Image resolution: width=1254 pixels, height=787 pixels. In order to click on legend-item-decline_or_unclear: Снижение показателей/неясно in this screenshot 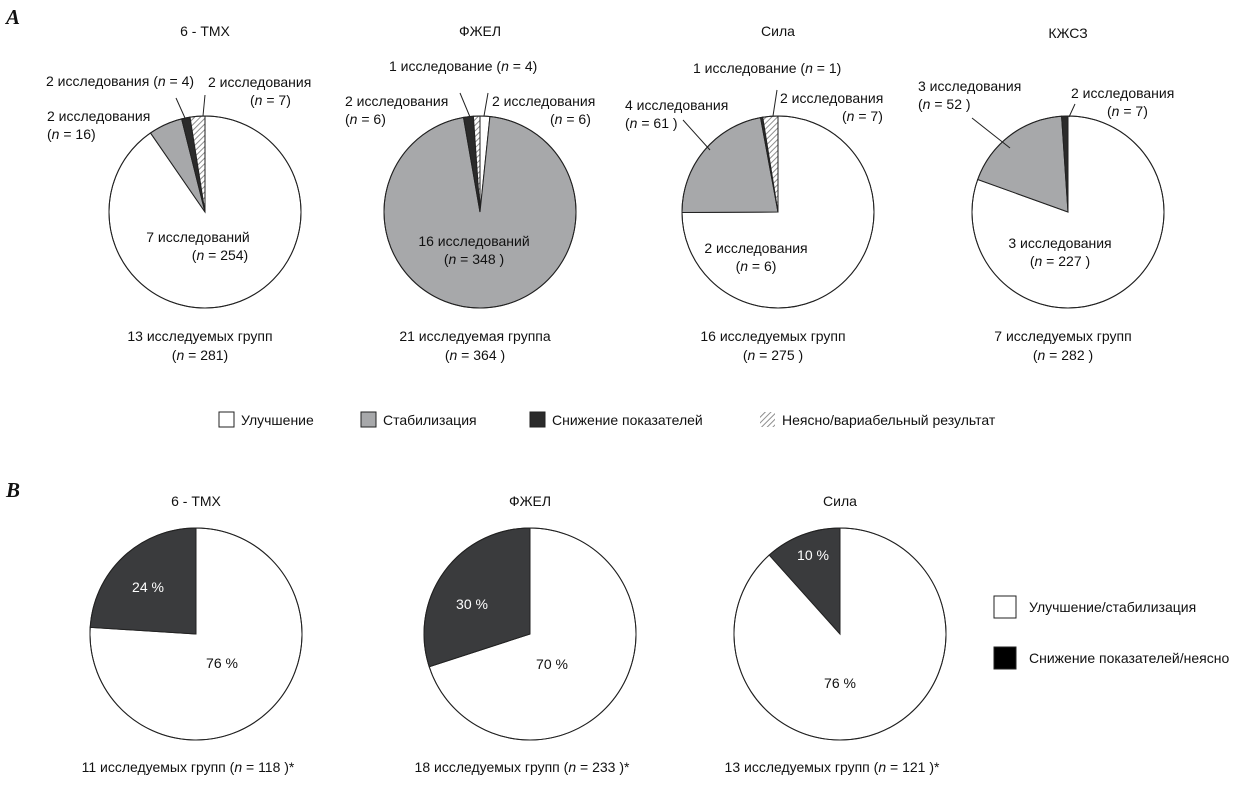, I will do `click(1111, 658)`.